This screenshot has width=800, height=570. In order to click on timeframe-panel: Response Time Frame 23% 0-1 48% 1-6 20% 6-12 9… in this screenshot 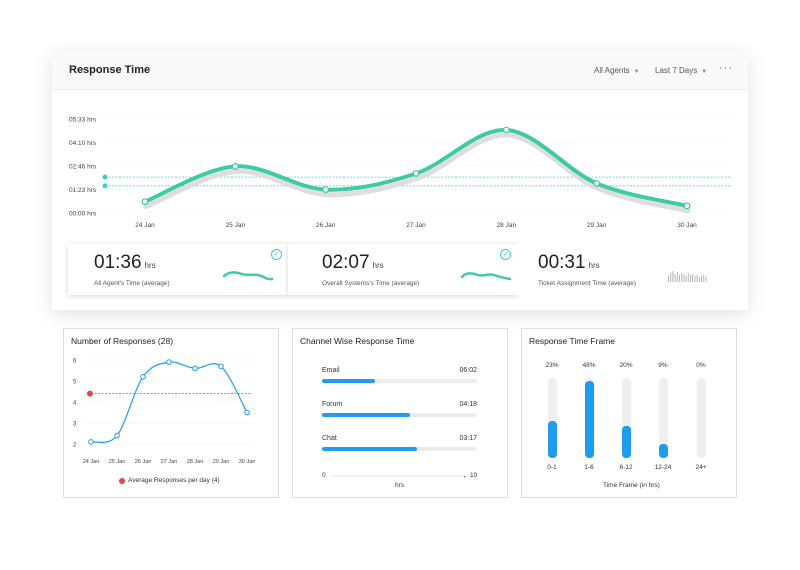, I will do `click(629, 413)`.